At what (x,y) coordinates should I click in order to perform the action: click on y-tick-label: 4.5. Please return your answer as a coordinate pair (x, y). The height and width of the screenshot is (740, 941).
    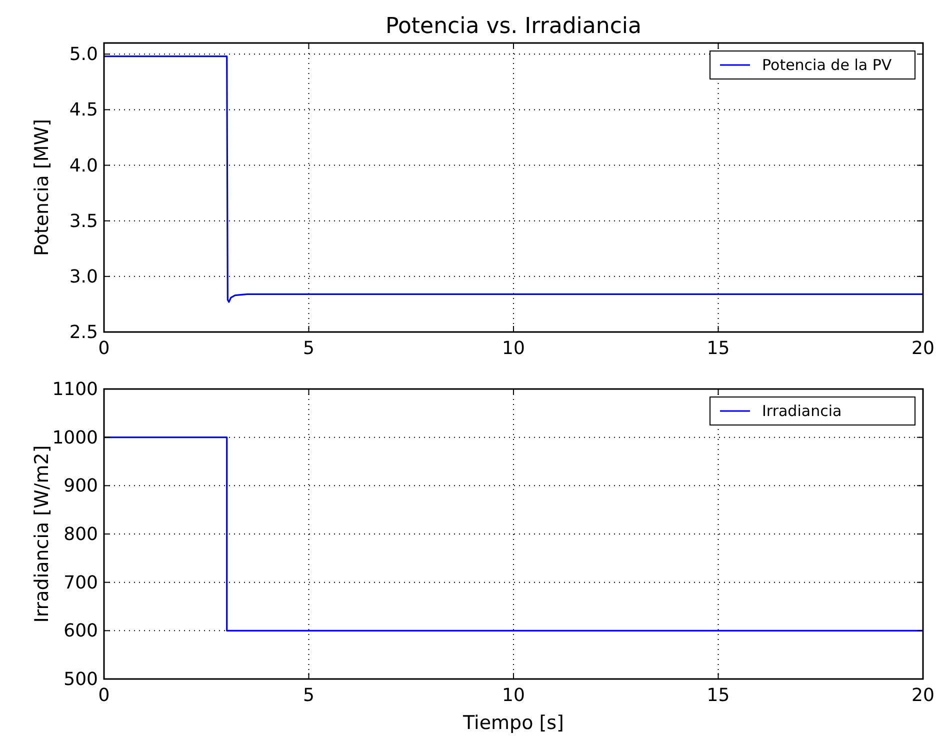
    Looking at the image, I should click on (83, 110).